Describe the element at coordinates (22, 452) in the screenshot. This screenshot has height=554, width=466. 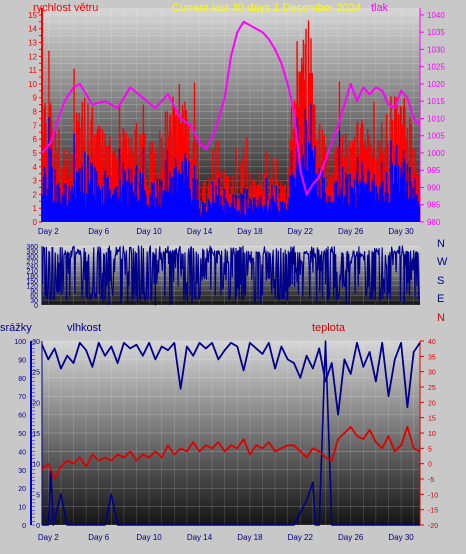
I see `humidity-tick-label: 40` at that location.